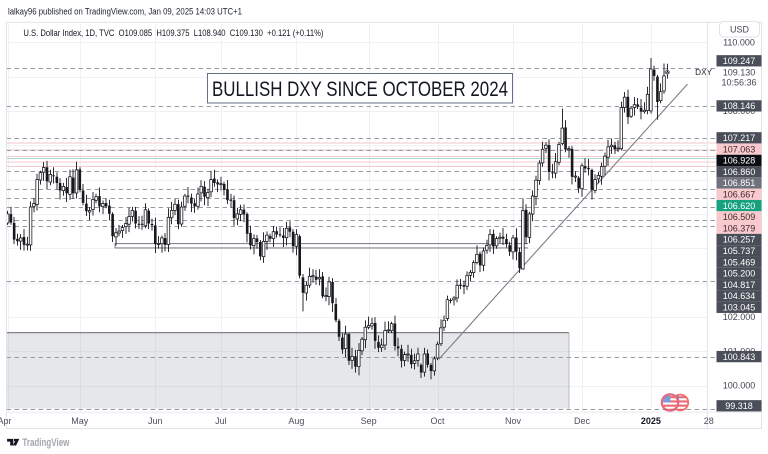  I want to click on svg-text: Sep, so click(369, 421).